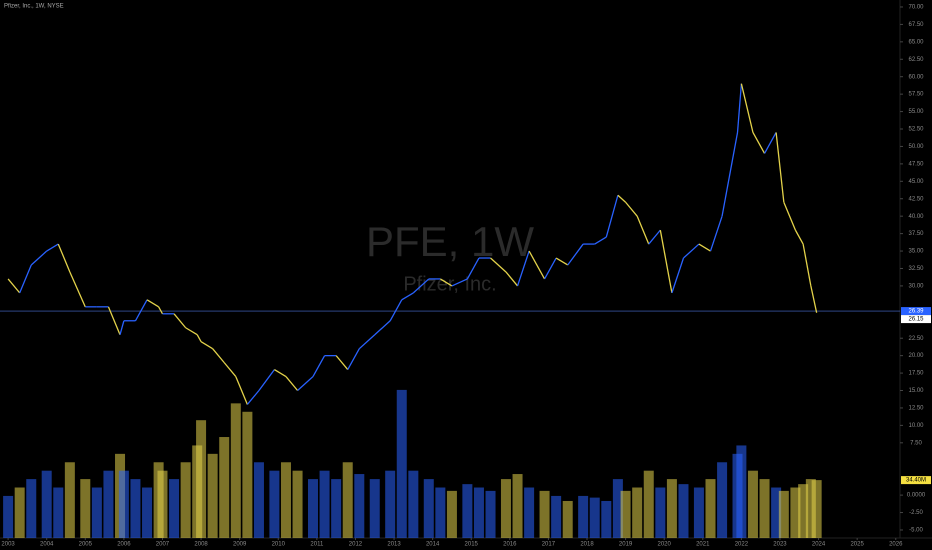  Describe the element at coordinates (916, 25) in the screenshot. I see `y-tick-label: 67.50` at that location.